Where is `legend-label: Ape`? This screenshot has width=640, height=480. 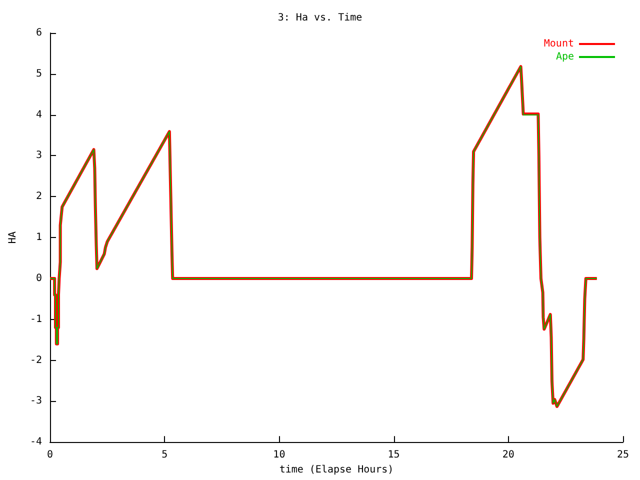 legend-label: Ape is located at coordinates (565, 57).